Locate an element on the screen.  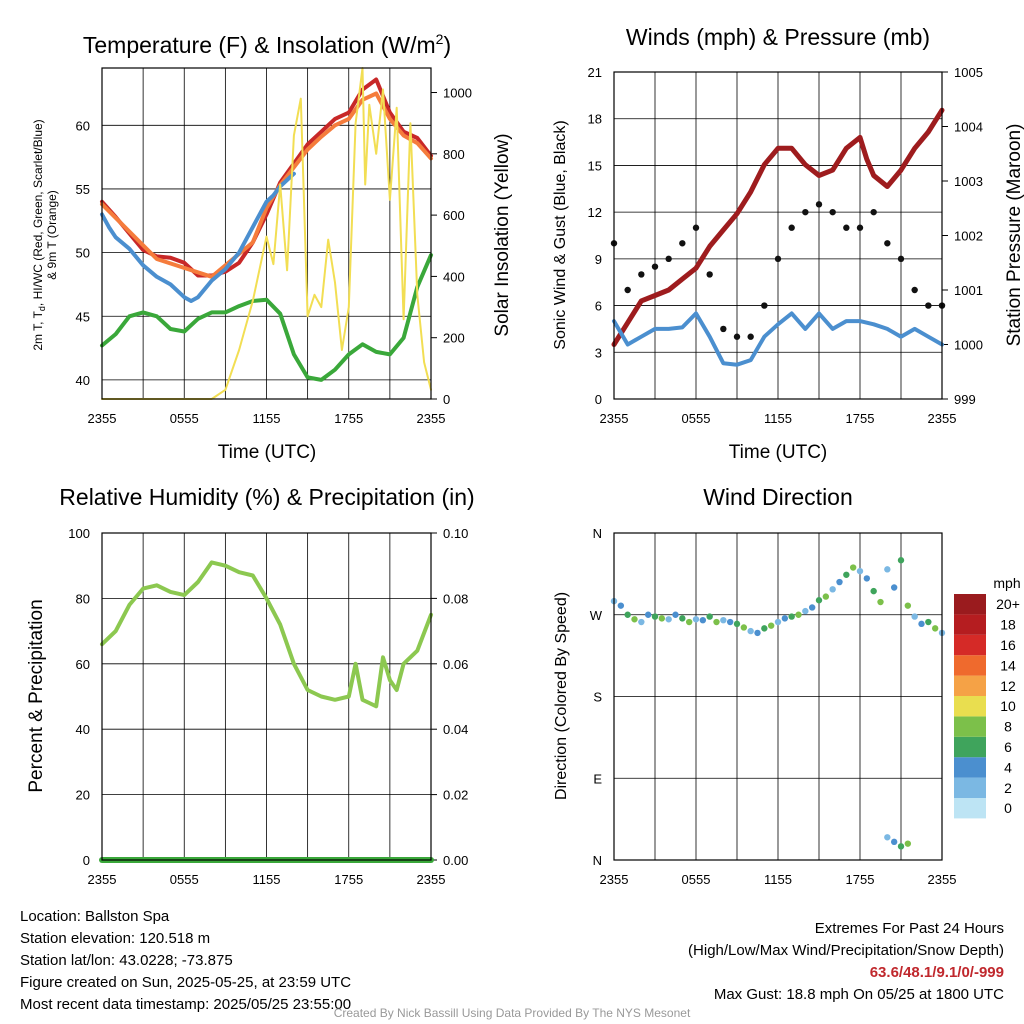
y-tick-label-right: 1004 is located at coordinates (968, 127).